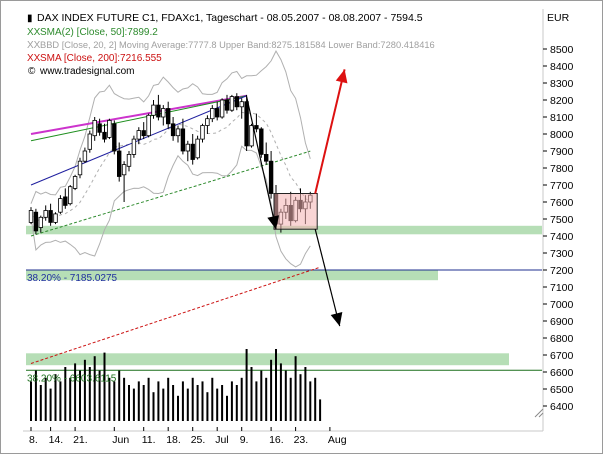 This screenshot has width=603, height=458. I want to click on y-tick-label: 6400, so click(562, 407).